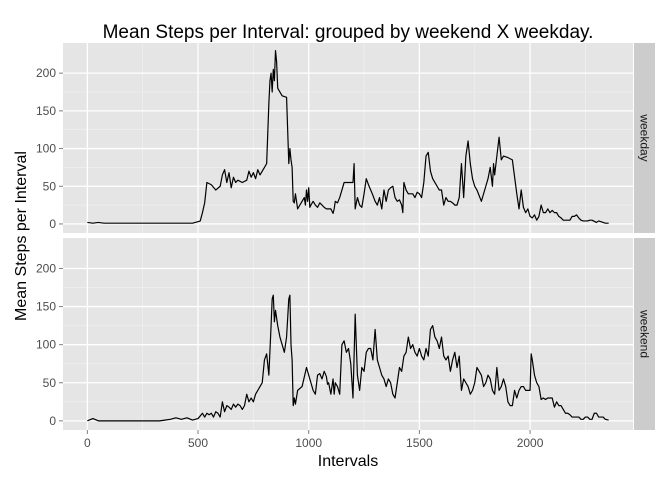  What do you see at coordinates (348, 461) in the screenshot?
I see `x-axis-title: Intervals` at bounding box center [348, 461].